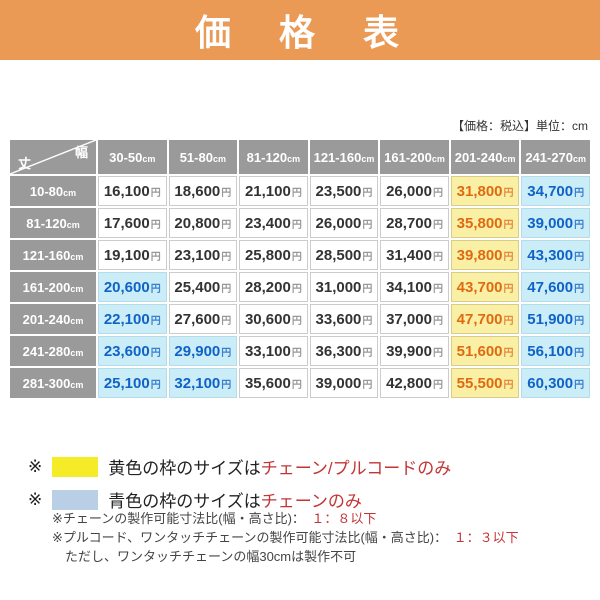 This screenshot has height=600, width=600. I want to click on price-cell: 31,400円, so click(414, 255).